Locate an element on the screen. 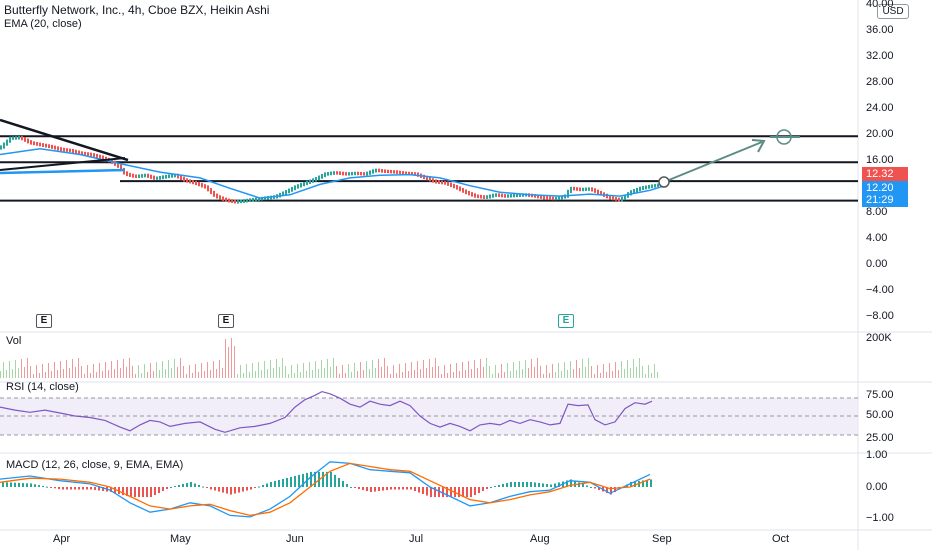 Image resolution: width=932 pixels, height=550 pixels. macd-axis-tick: 1.00 is located at coordinates (877, 455).